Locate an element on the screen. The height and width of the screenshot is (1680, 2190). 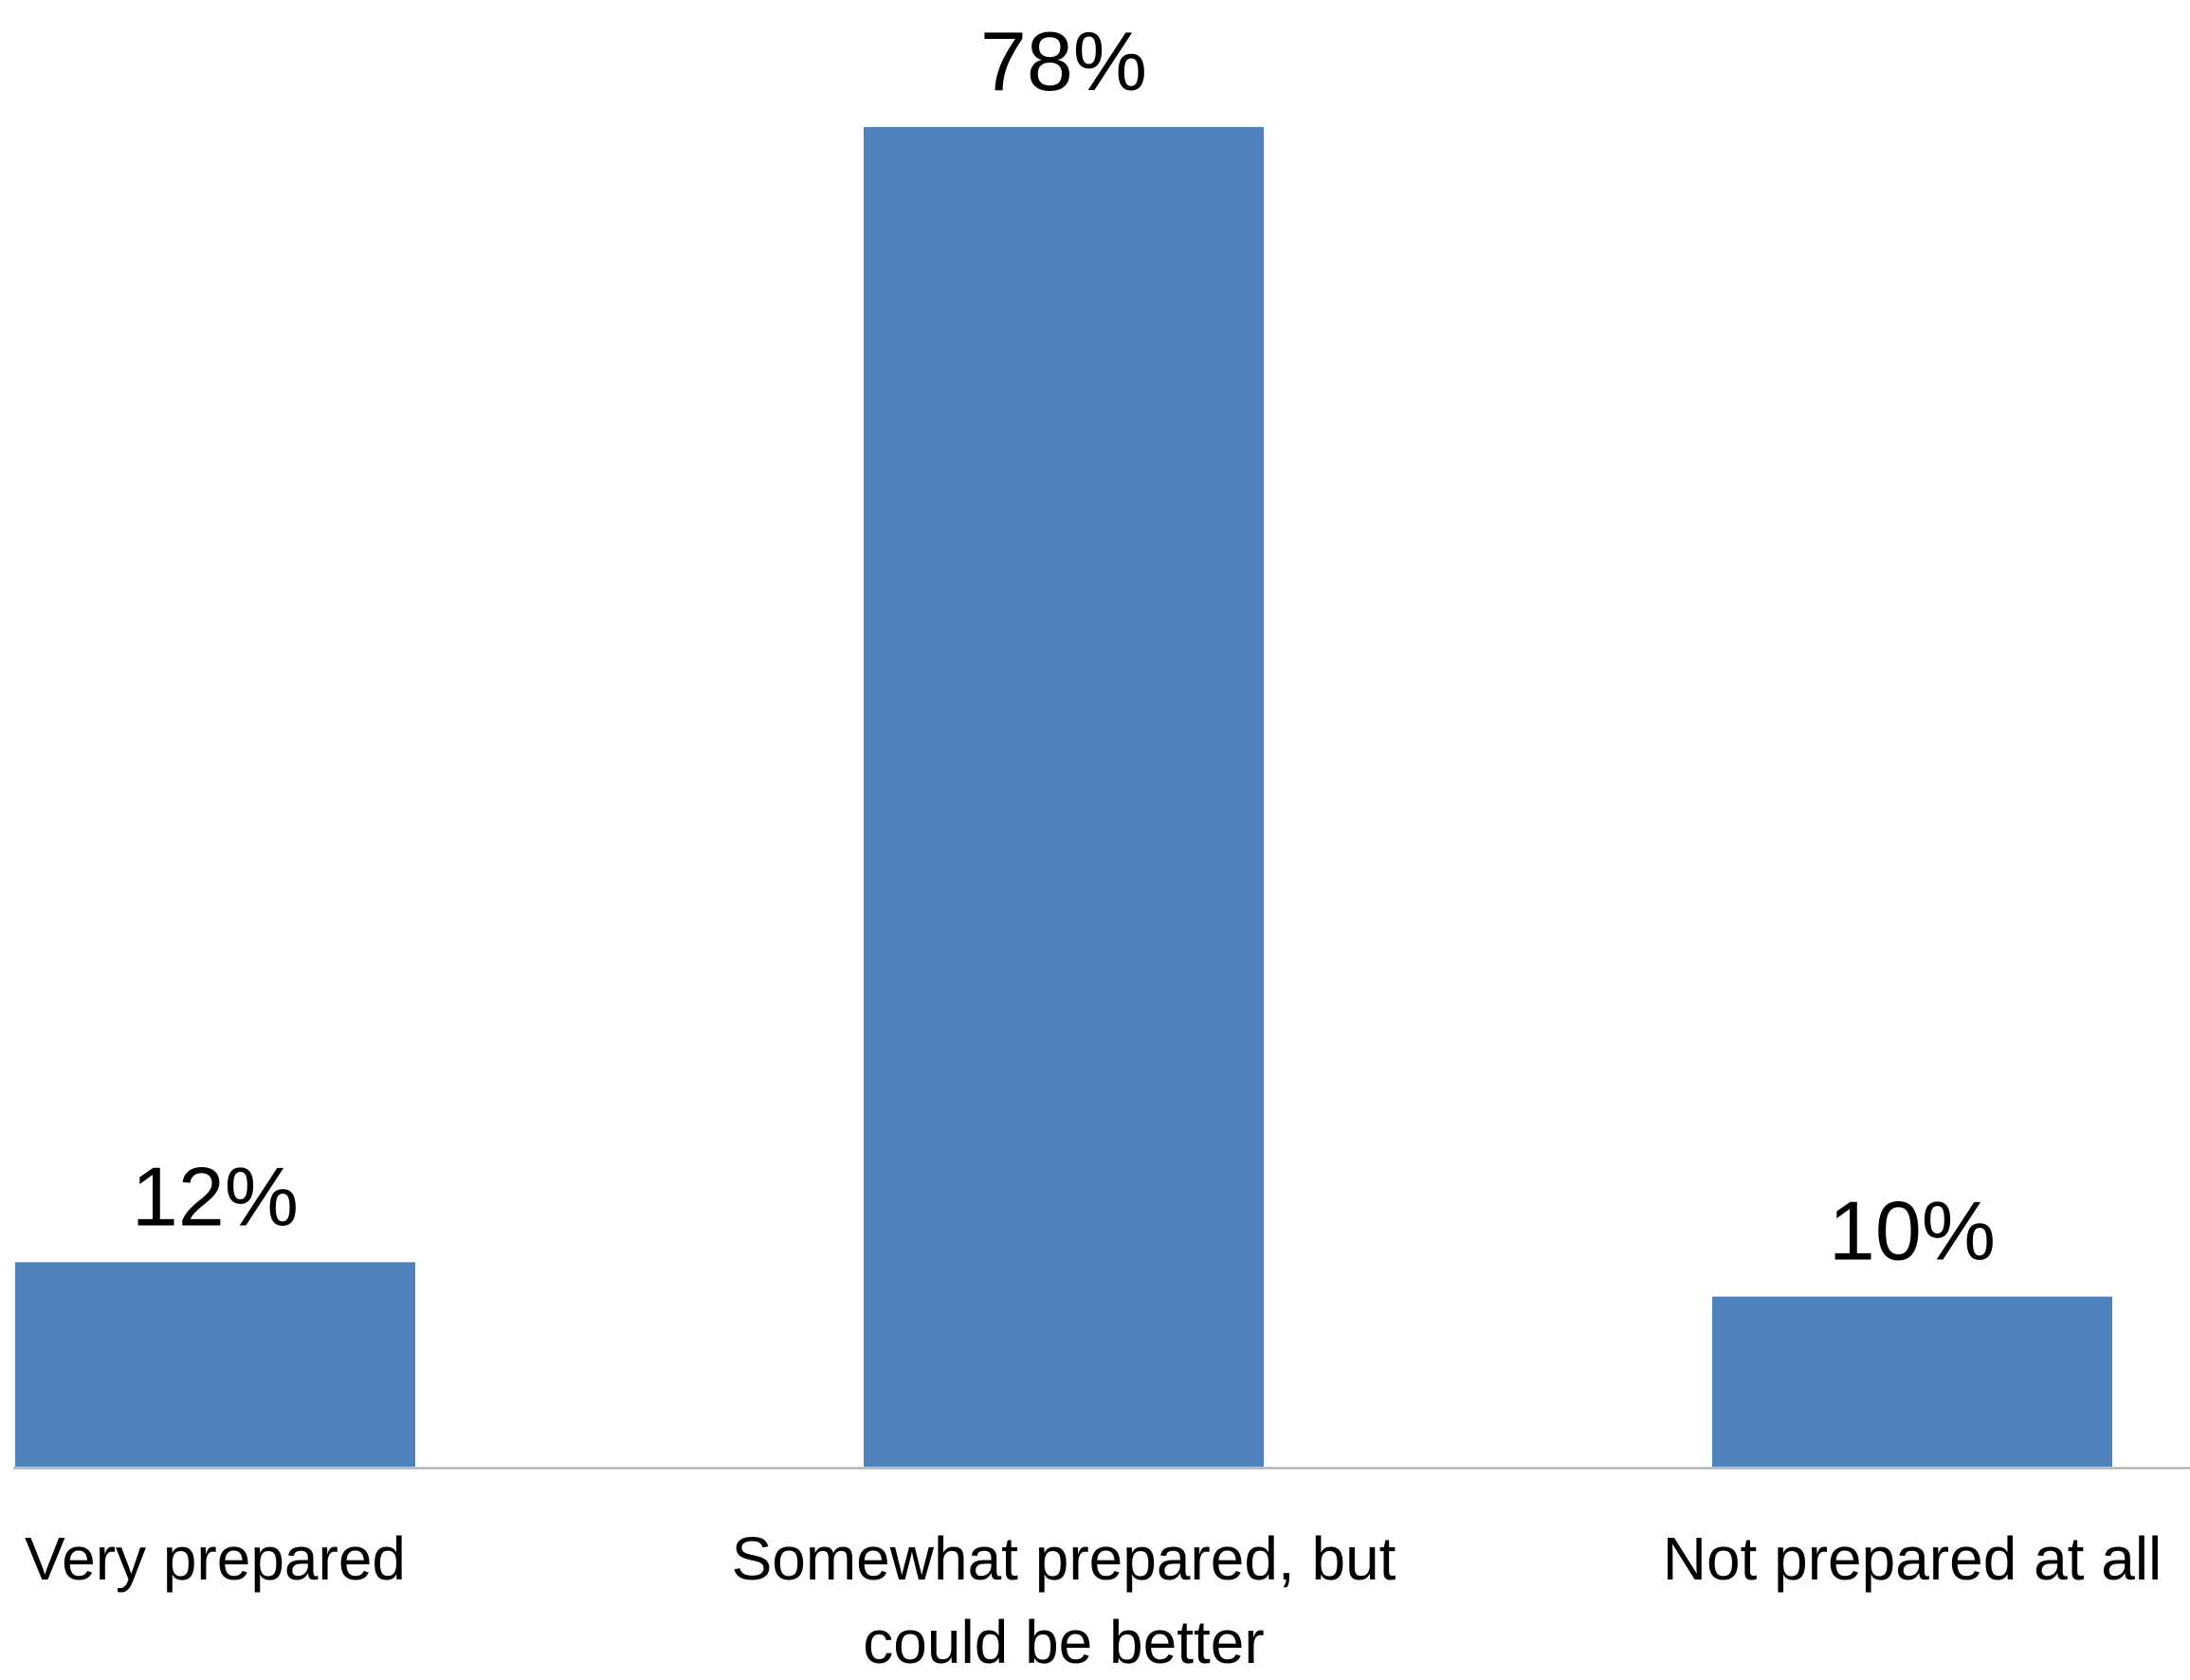
value-label-2: 78% is located at coordinates (1063, 61).